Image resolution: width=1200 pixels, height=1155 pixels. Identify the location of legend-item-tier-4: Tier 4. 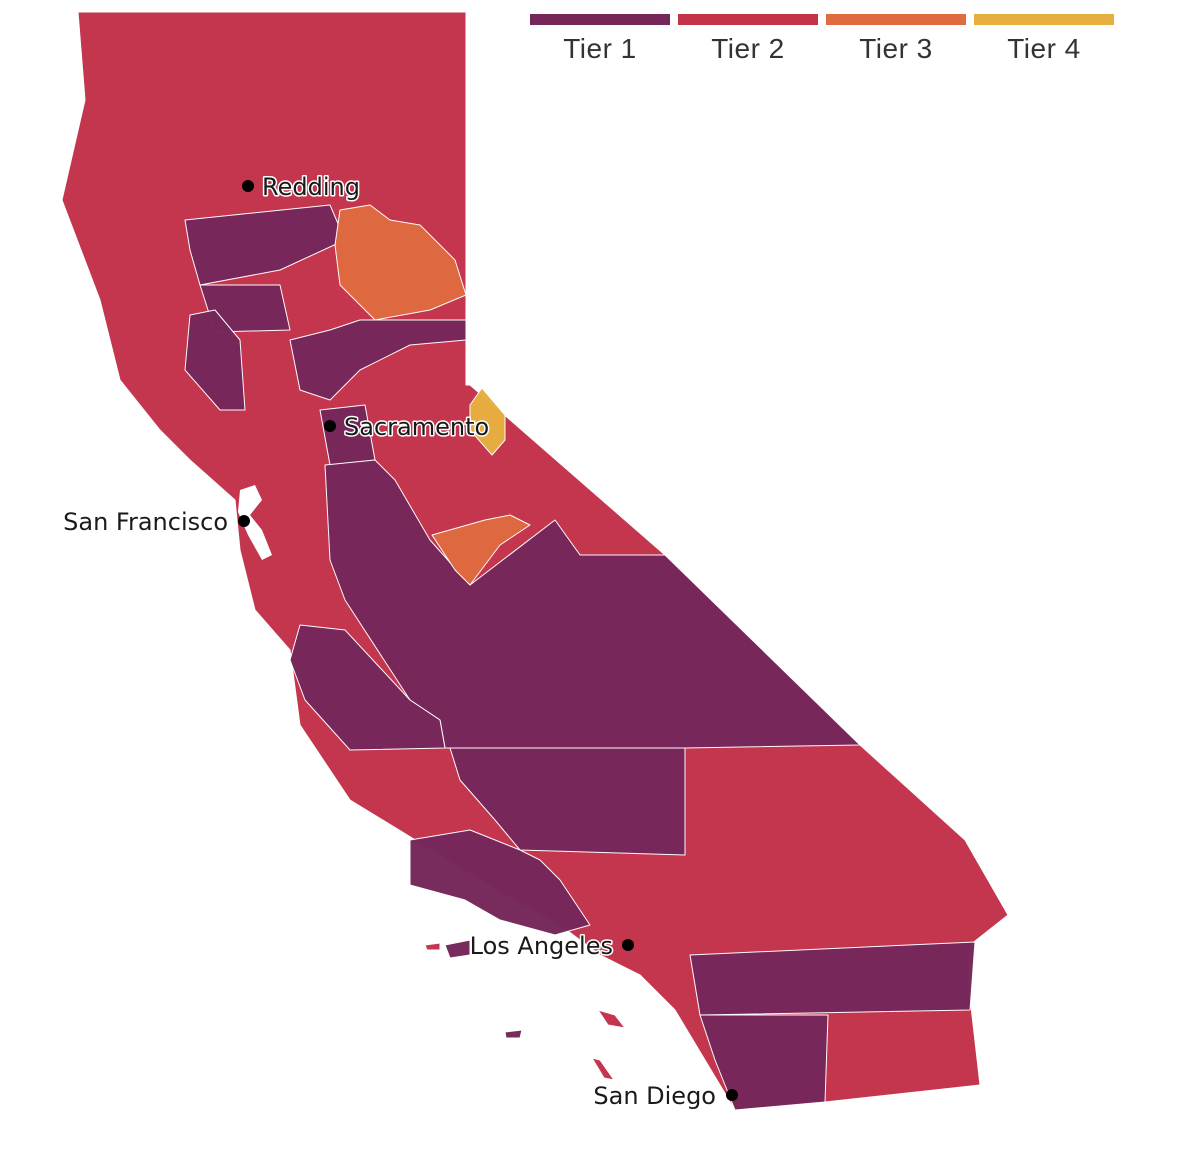
(1044, 39).